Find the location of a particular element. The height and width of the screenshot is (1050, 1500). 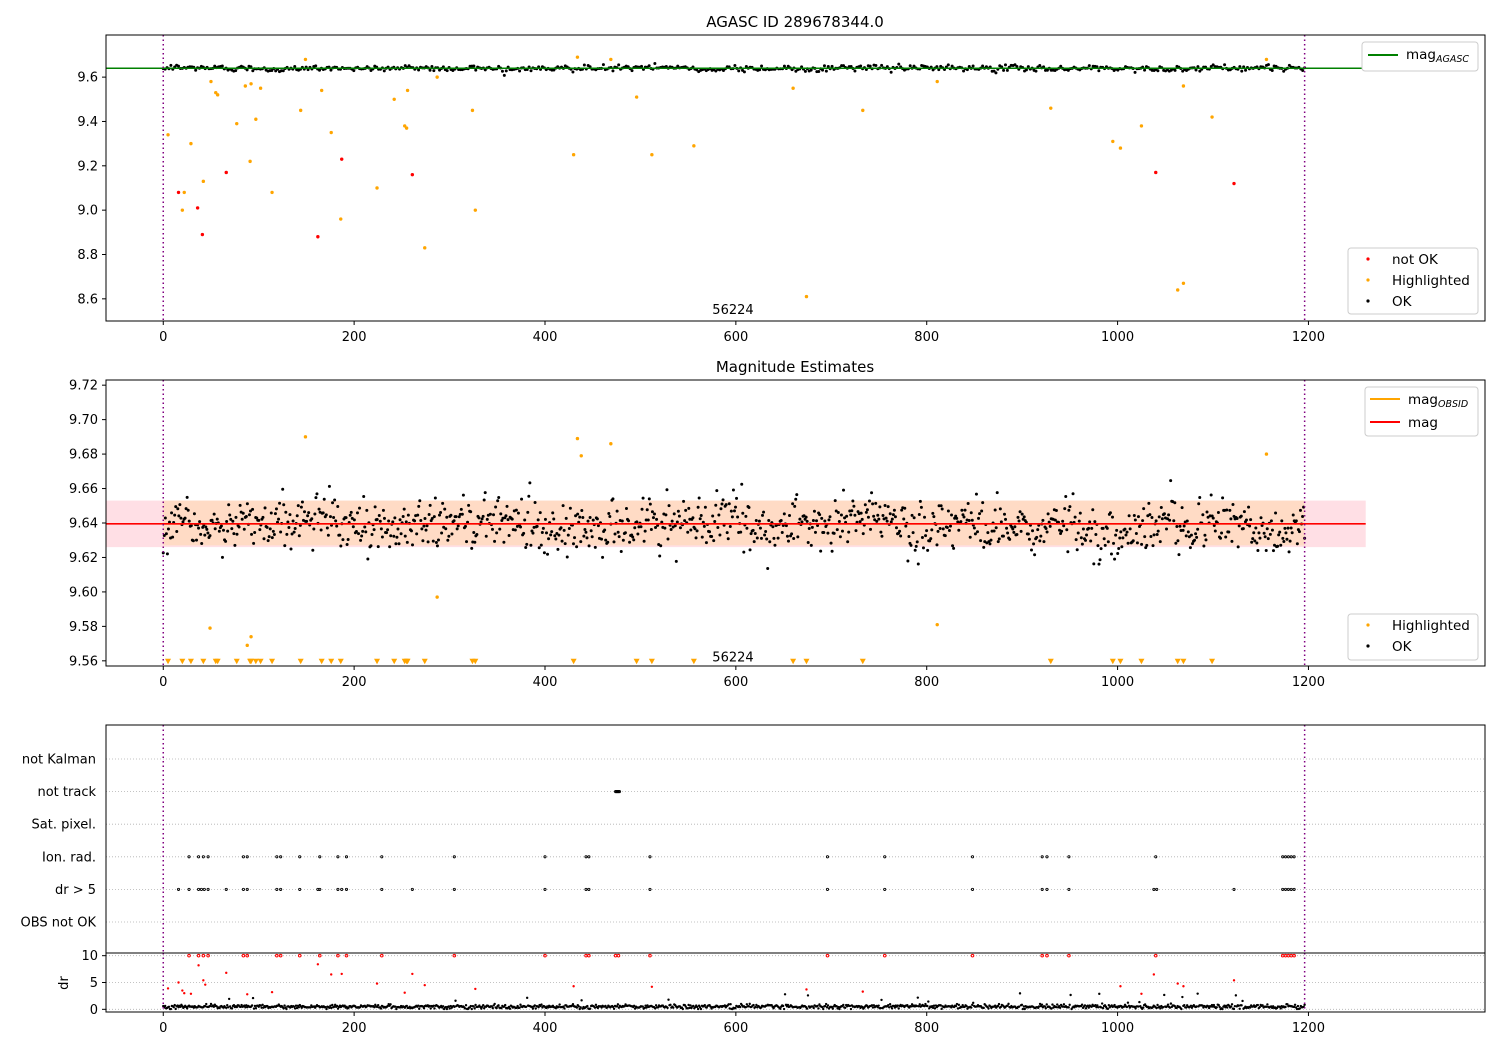

dr-flagged-point is located at coordinates (1154, 974).